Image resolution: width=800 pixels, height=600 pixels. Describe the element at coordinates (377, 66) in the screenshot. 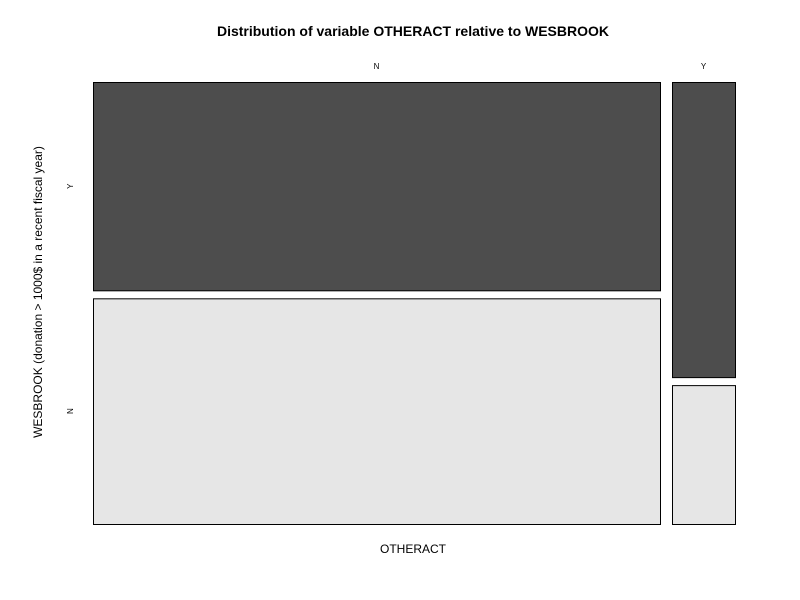

I see `x-tick-N: N` at that location.